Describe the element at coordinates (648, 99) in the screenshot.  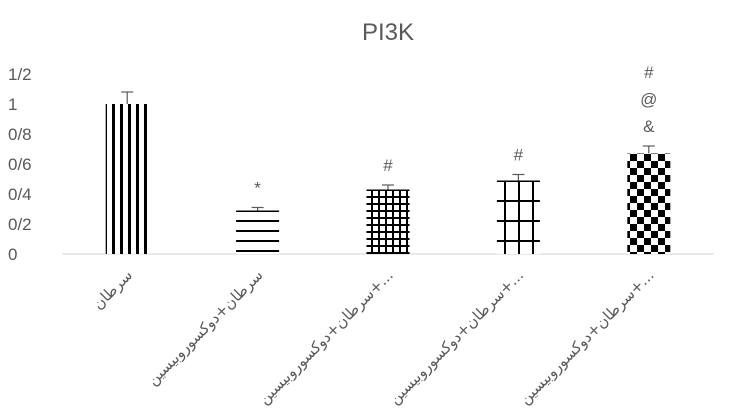
I see `significance-mark: @` at that location.